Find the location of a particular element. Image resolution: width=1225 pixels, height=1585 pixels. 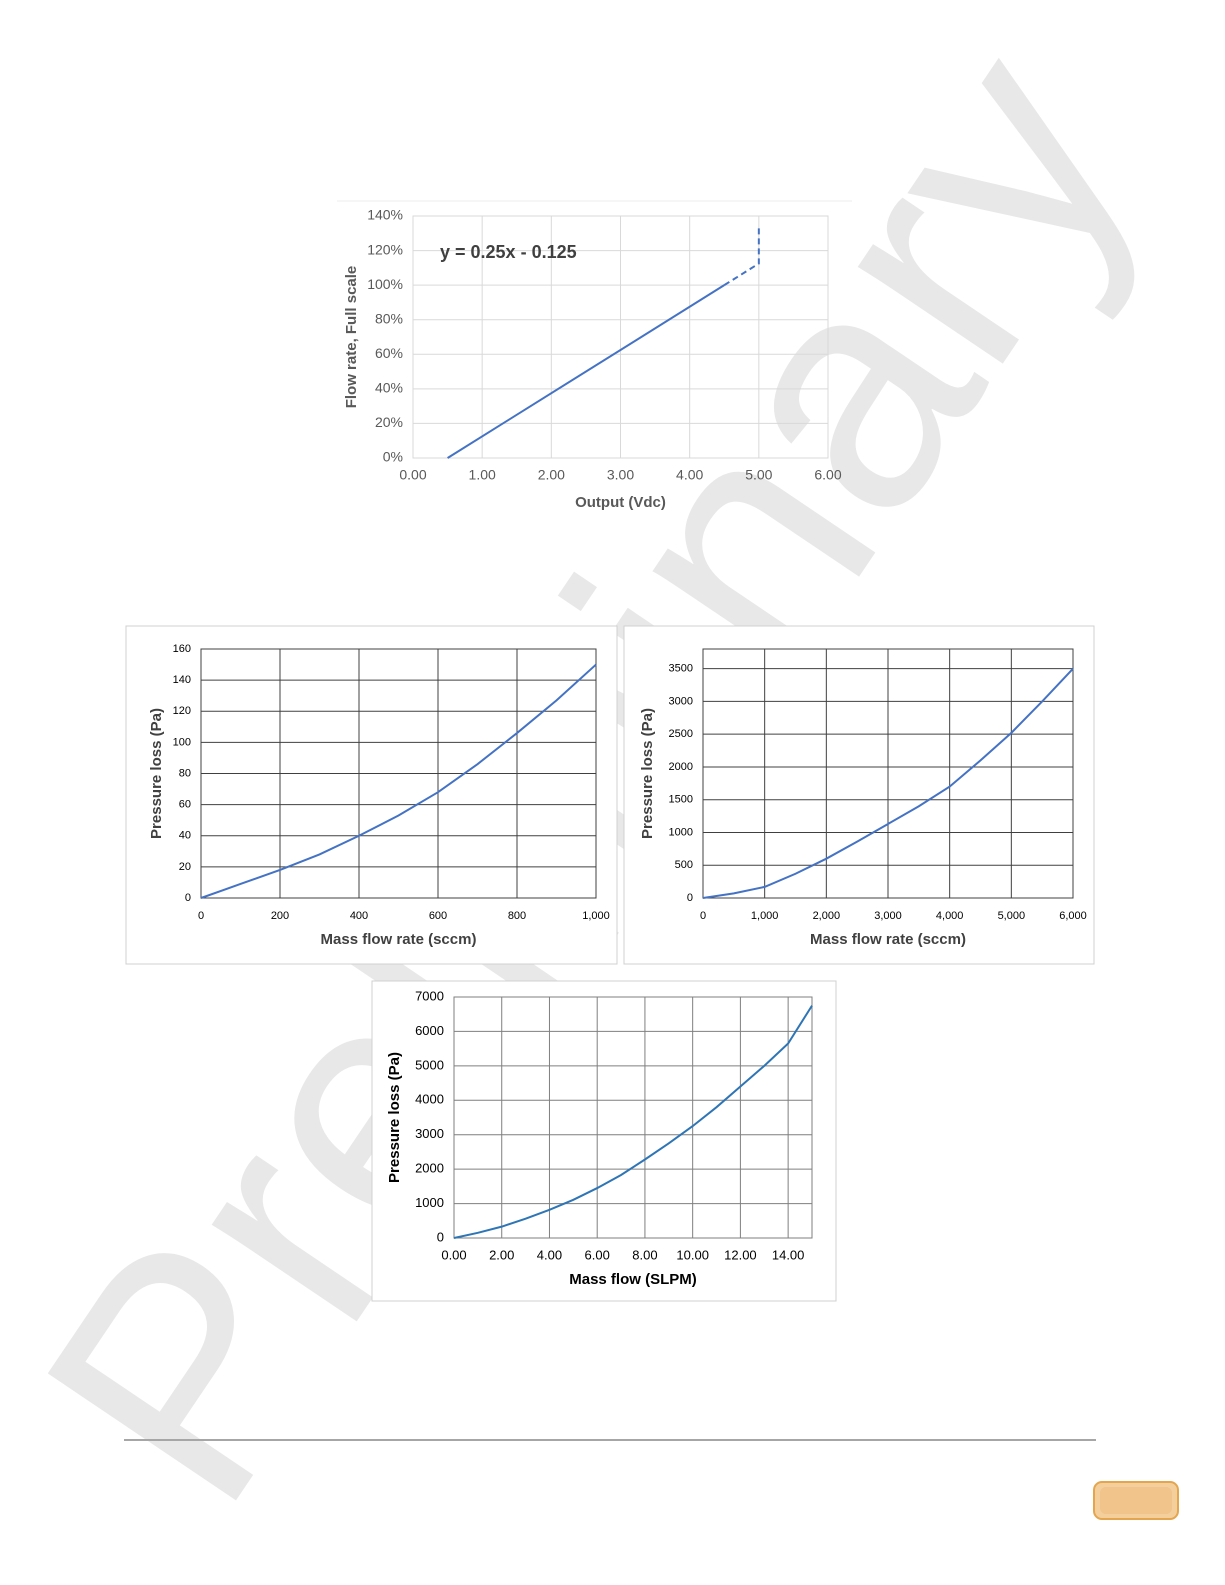

x-tick-label: 8.00 is located at coordinates (644, 1254).